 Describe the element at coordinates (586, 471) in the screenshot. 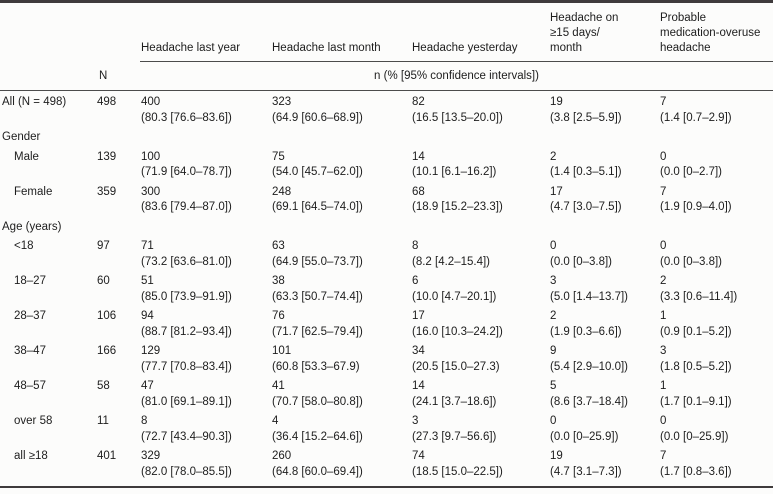

I see `cell-ci: (4.7 [3.1–7.3])` at that location.